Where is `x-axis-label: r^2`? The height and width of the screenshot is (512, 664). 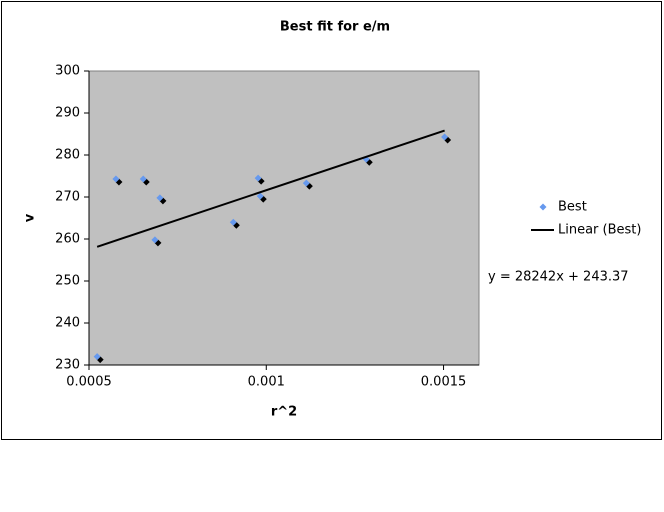
x-axis-label: r^2 is located at coordinates (284, 412).